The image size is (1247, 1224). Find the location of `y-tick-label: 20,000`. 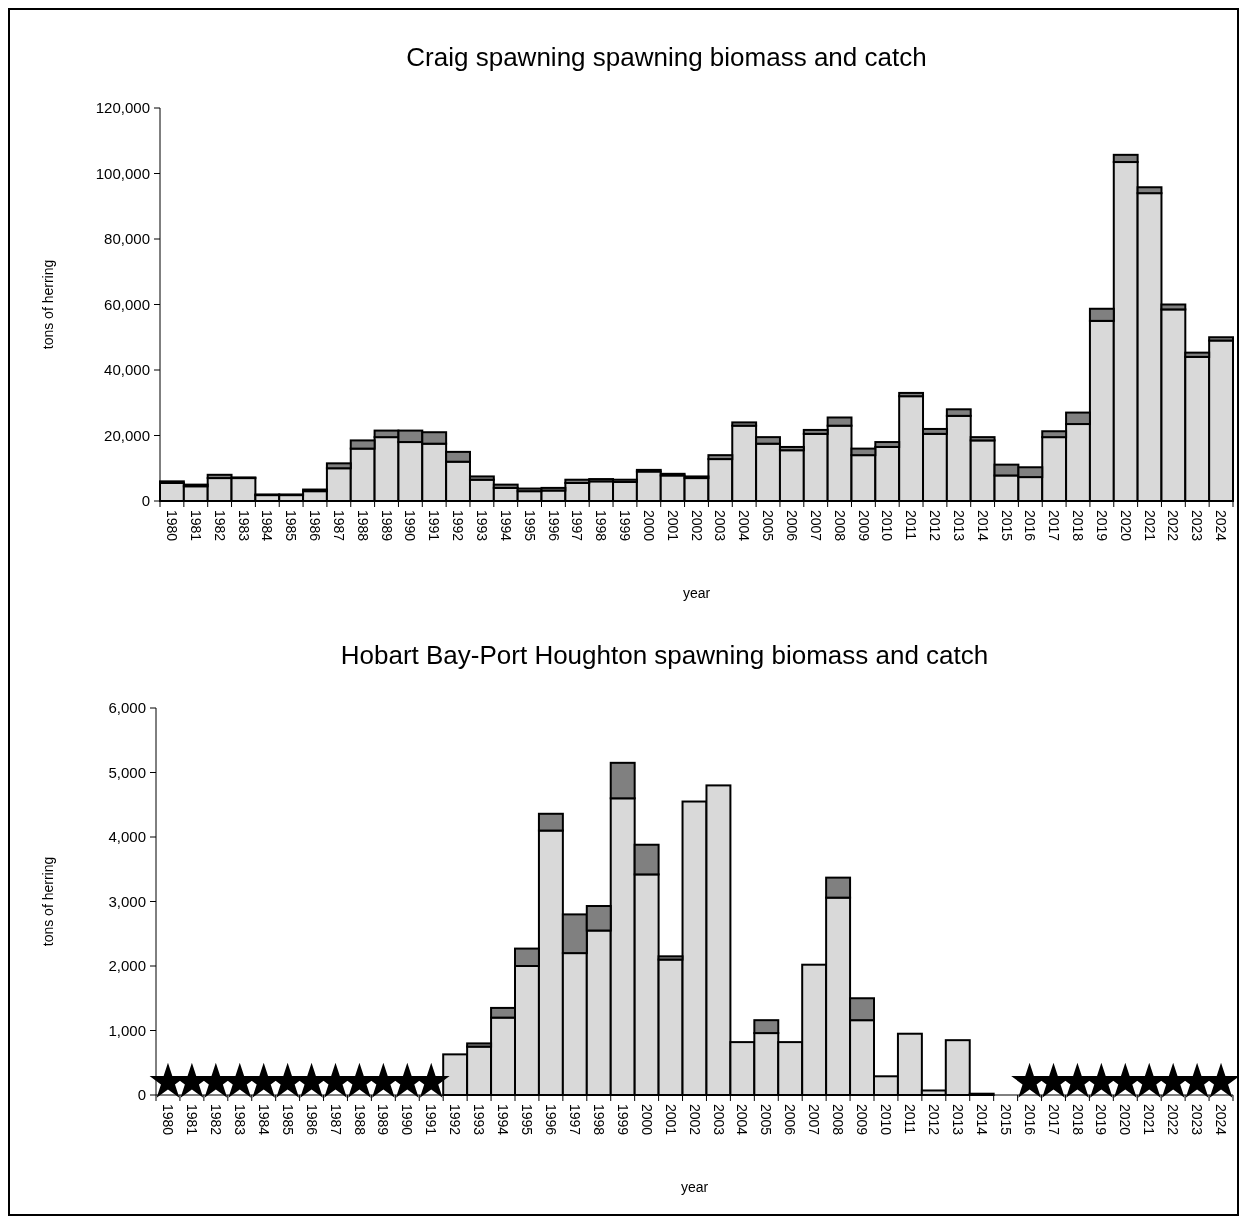

y-tick-label: 20,000 is located at coordinates (127, 435).